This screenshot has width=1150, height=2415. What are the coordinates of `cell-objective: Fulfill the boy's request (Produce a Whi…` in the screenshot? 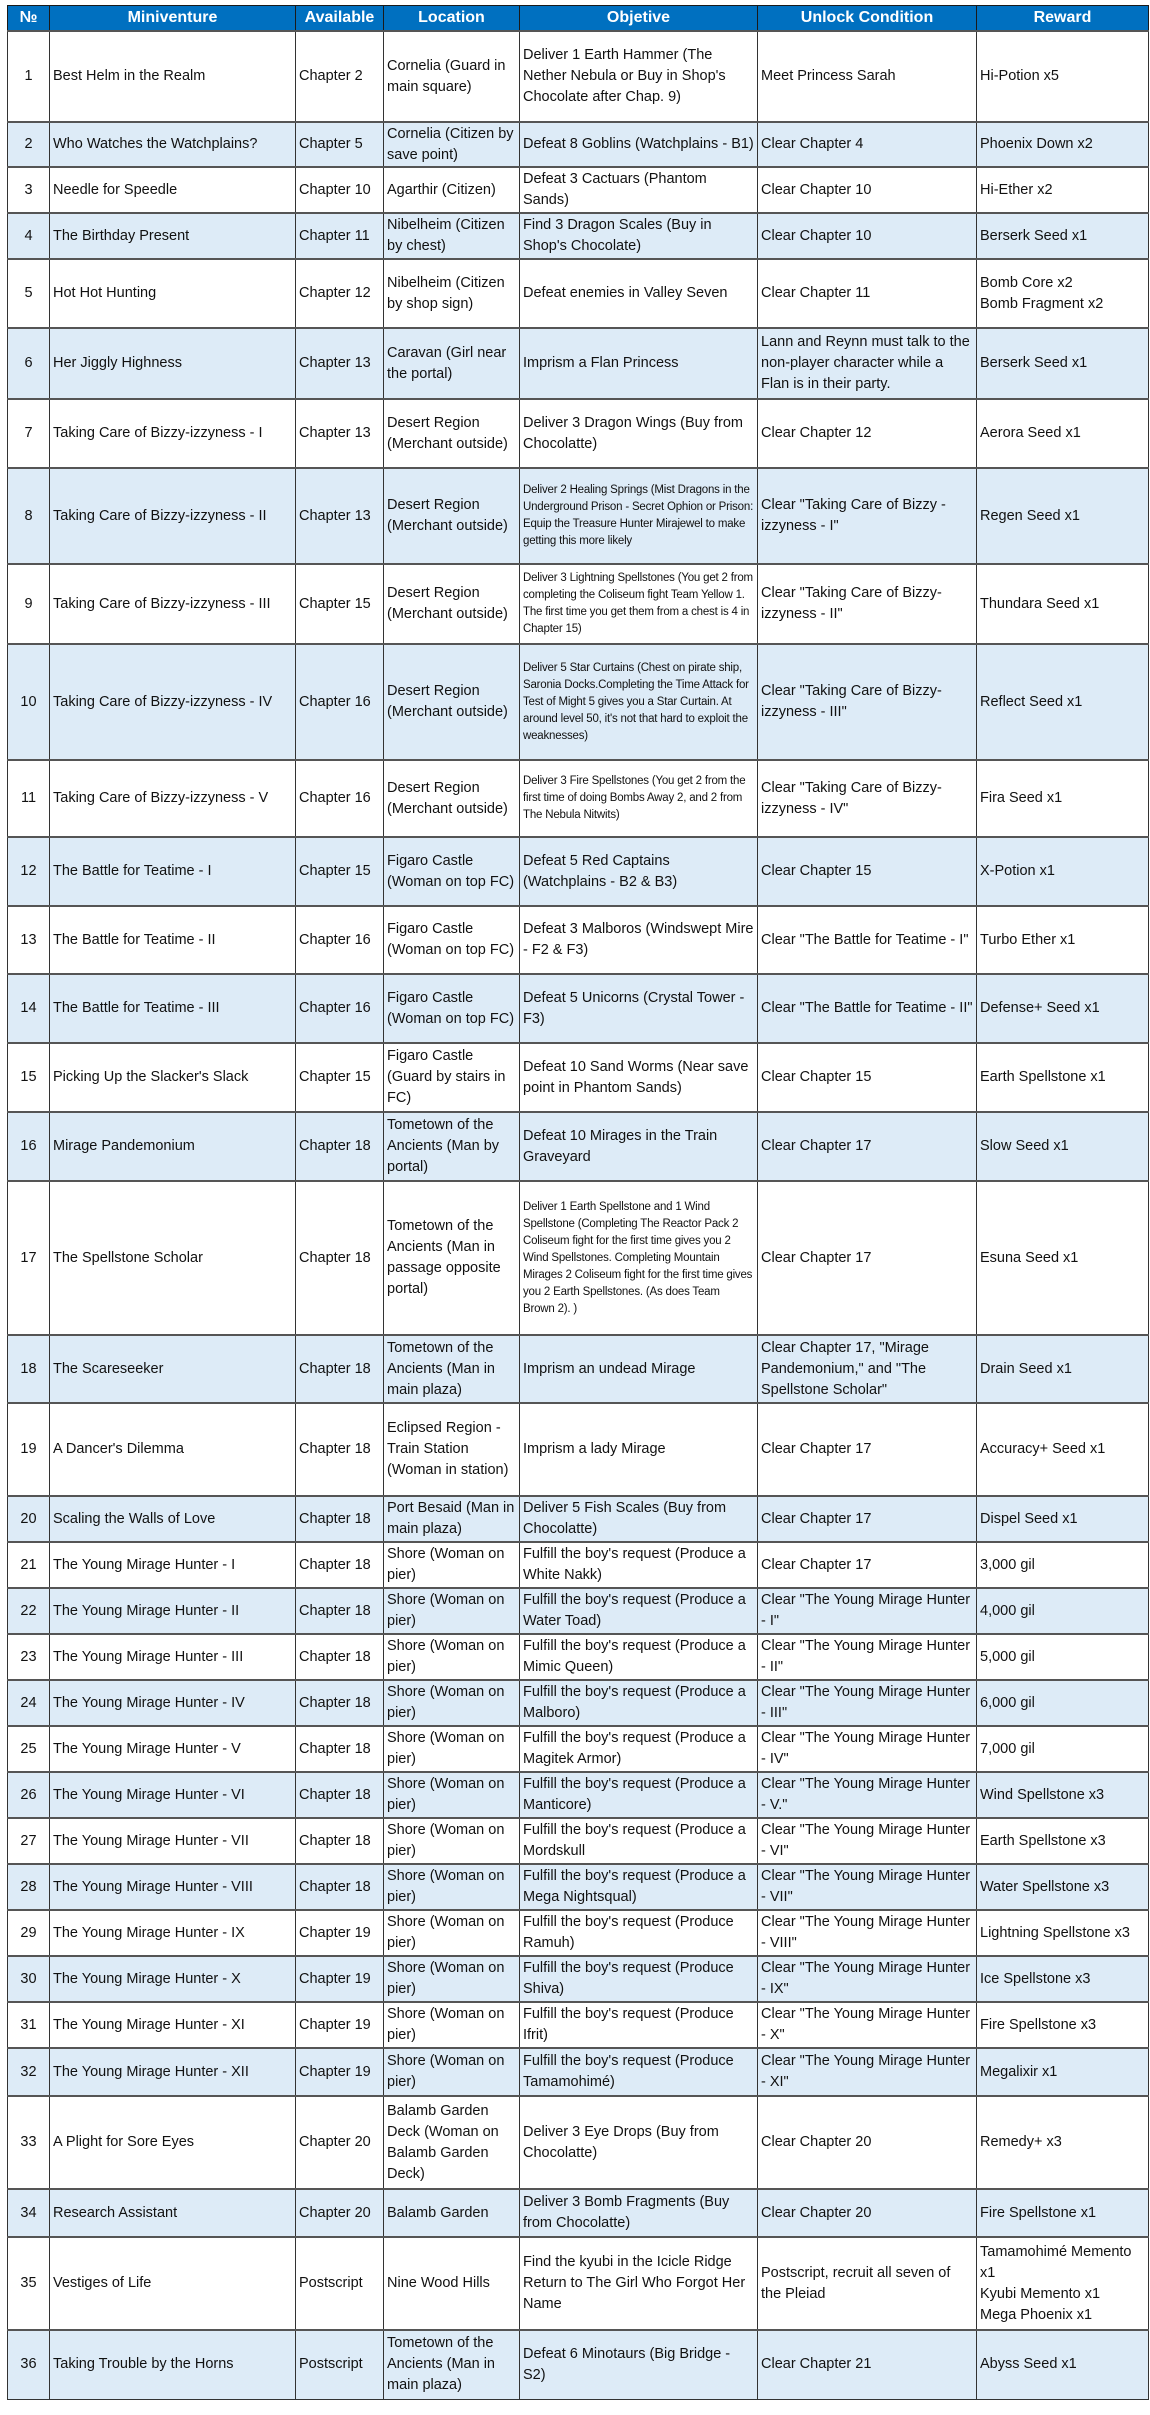 It's located at (638, 1565).